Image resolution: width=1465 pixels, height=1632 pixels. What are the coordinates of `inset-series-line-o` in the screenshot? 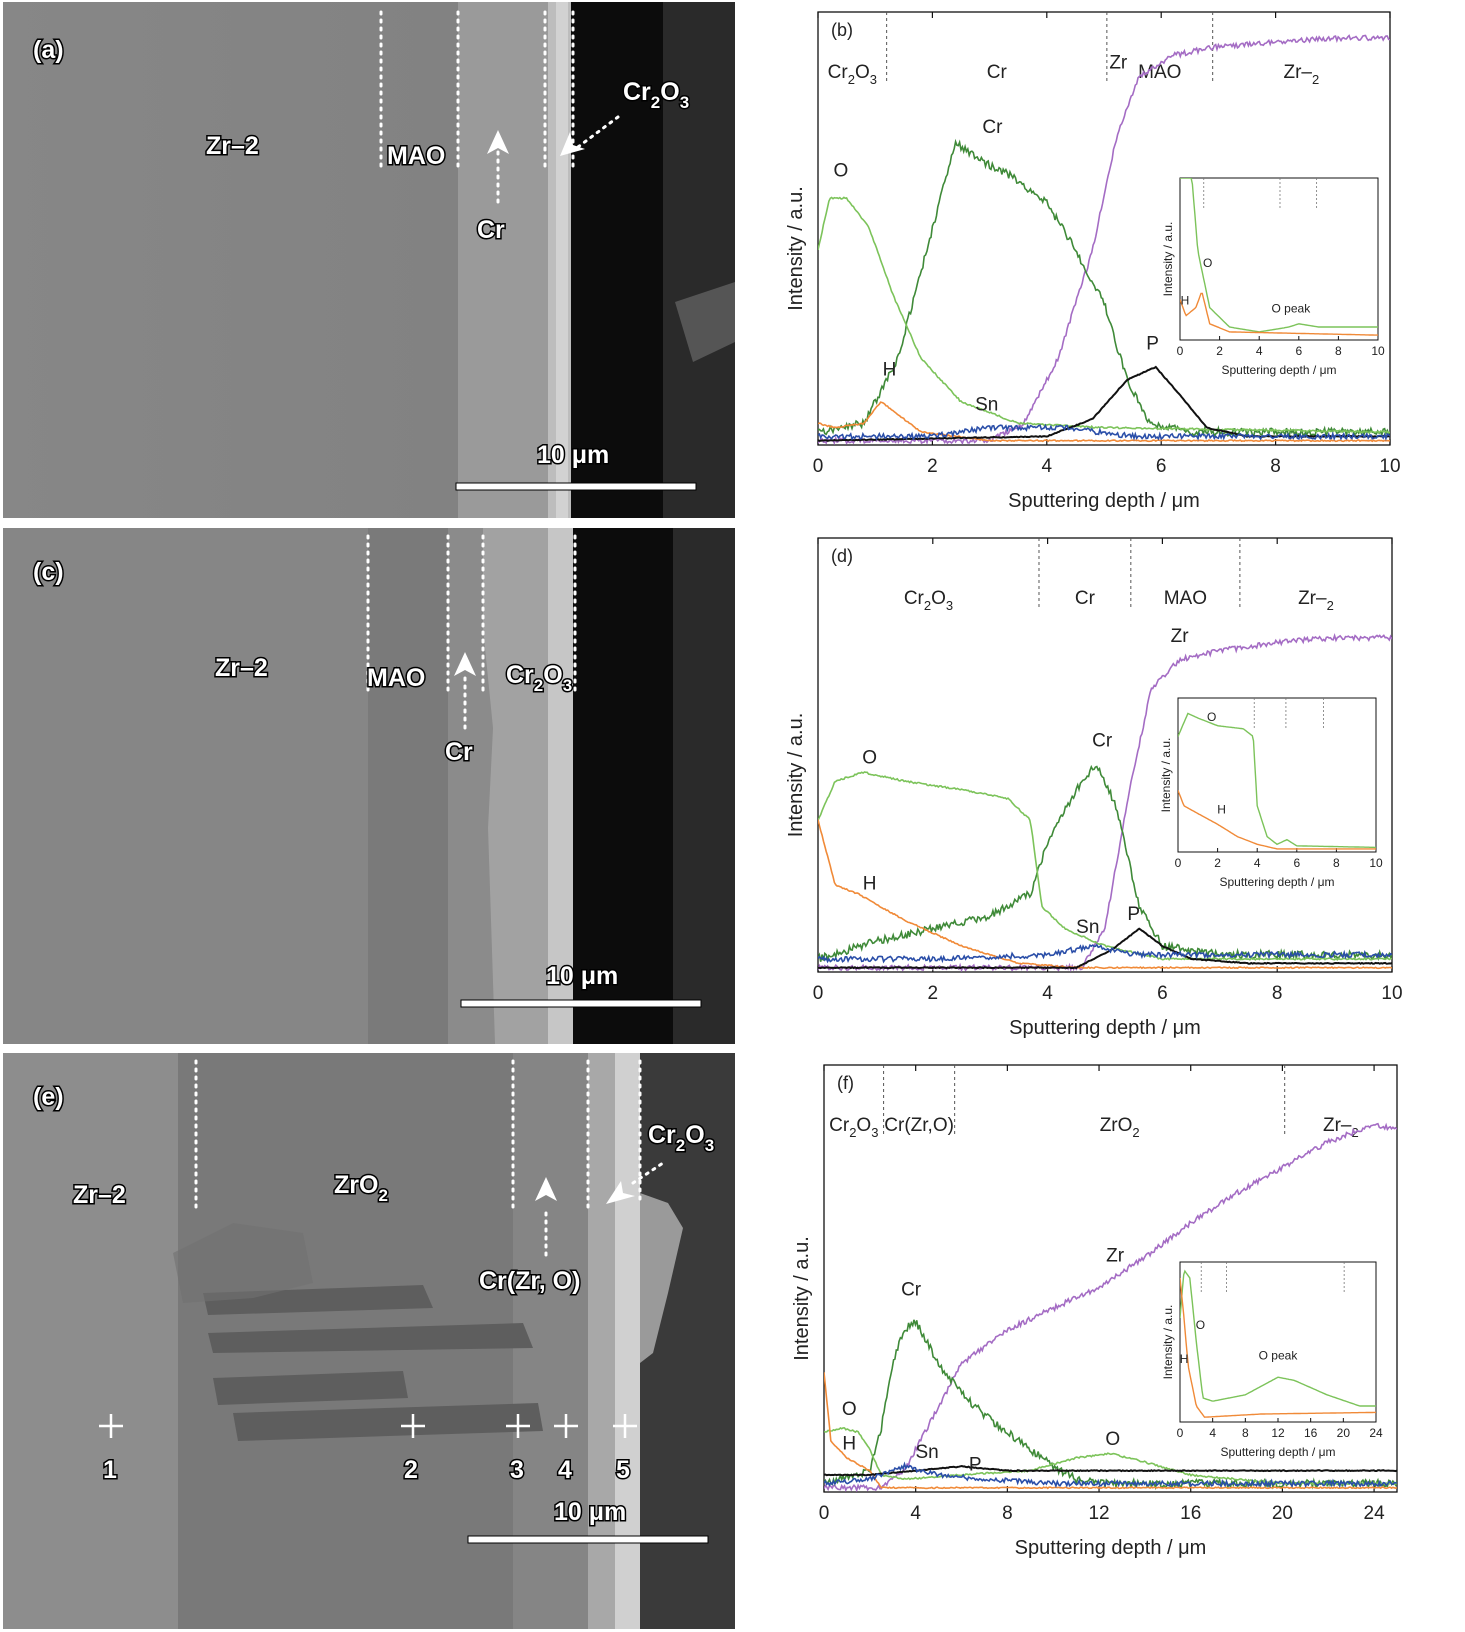 It's located at (1279, 255).